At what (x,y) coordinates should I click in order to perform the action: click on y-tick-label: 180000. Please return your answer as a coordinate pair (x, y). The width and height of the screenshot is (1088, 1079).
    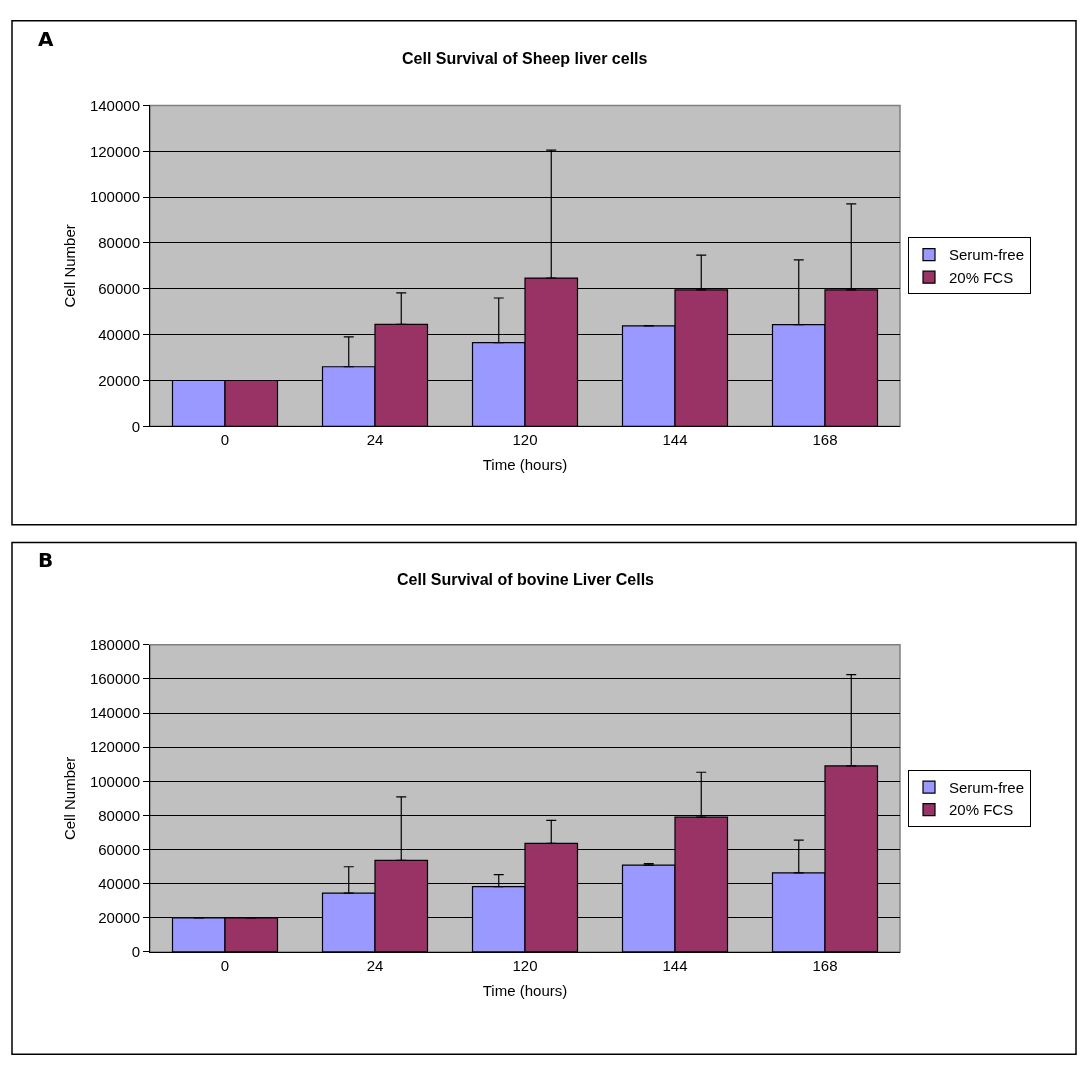
    Looking at the image, I should click on (114, 645).